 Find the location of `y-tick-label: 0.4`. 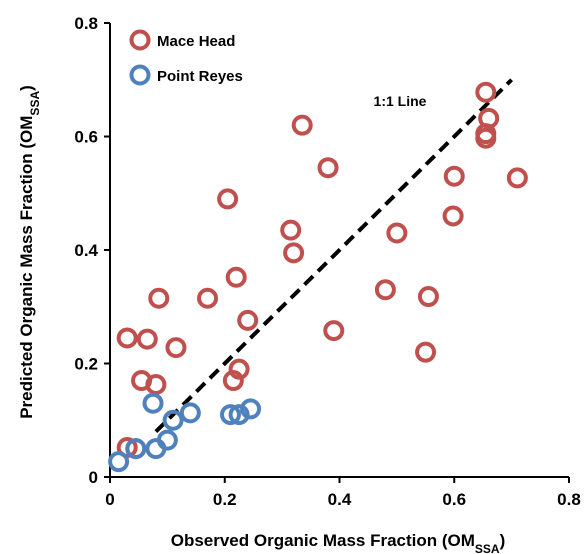

y-tick-label: 0.4 is located at coordinates (86, 250).